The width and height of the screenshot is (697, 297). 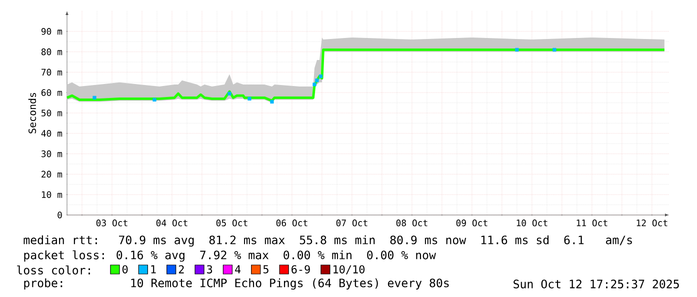 I want to click on legend-label: 5, so click(x=265, y=269).